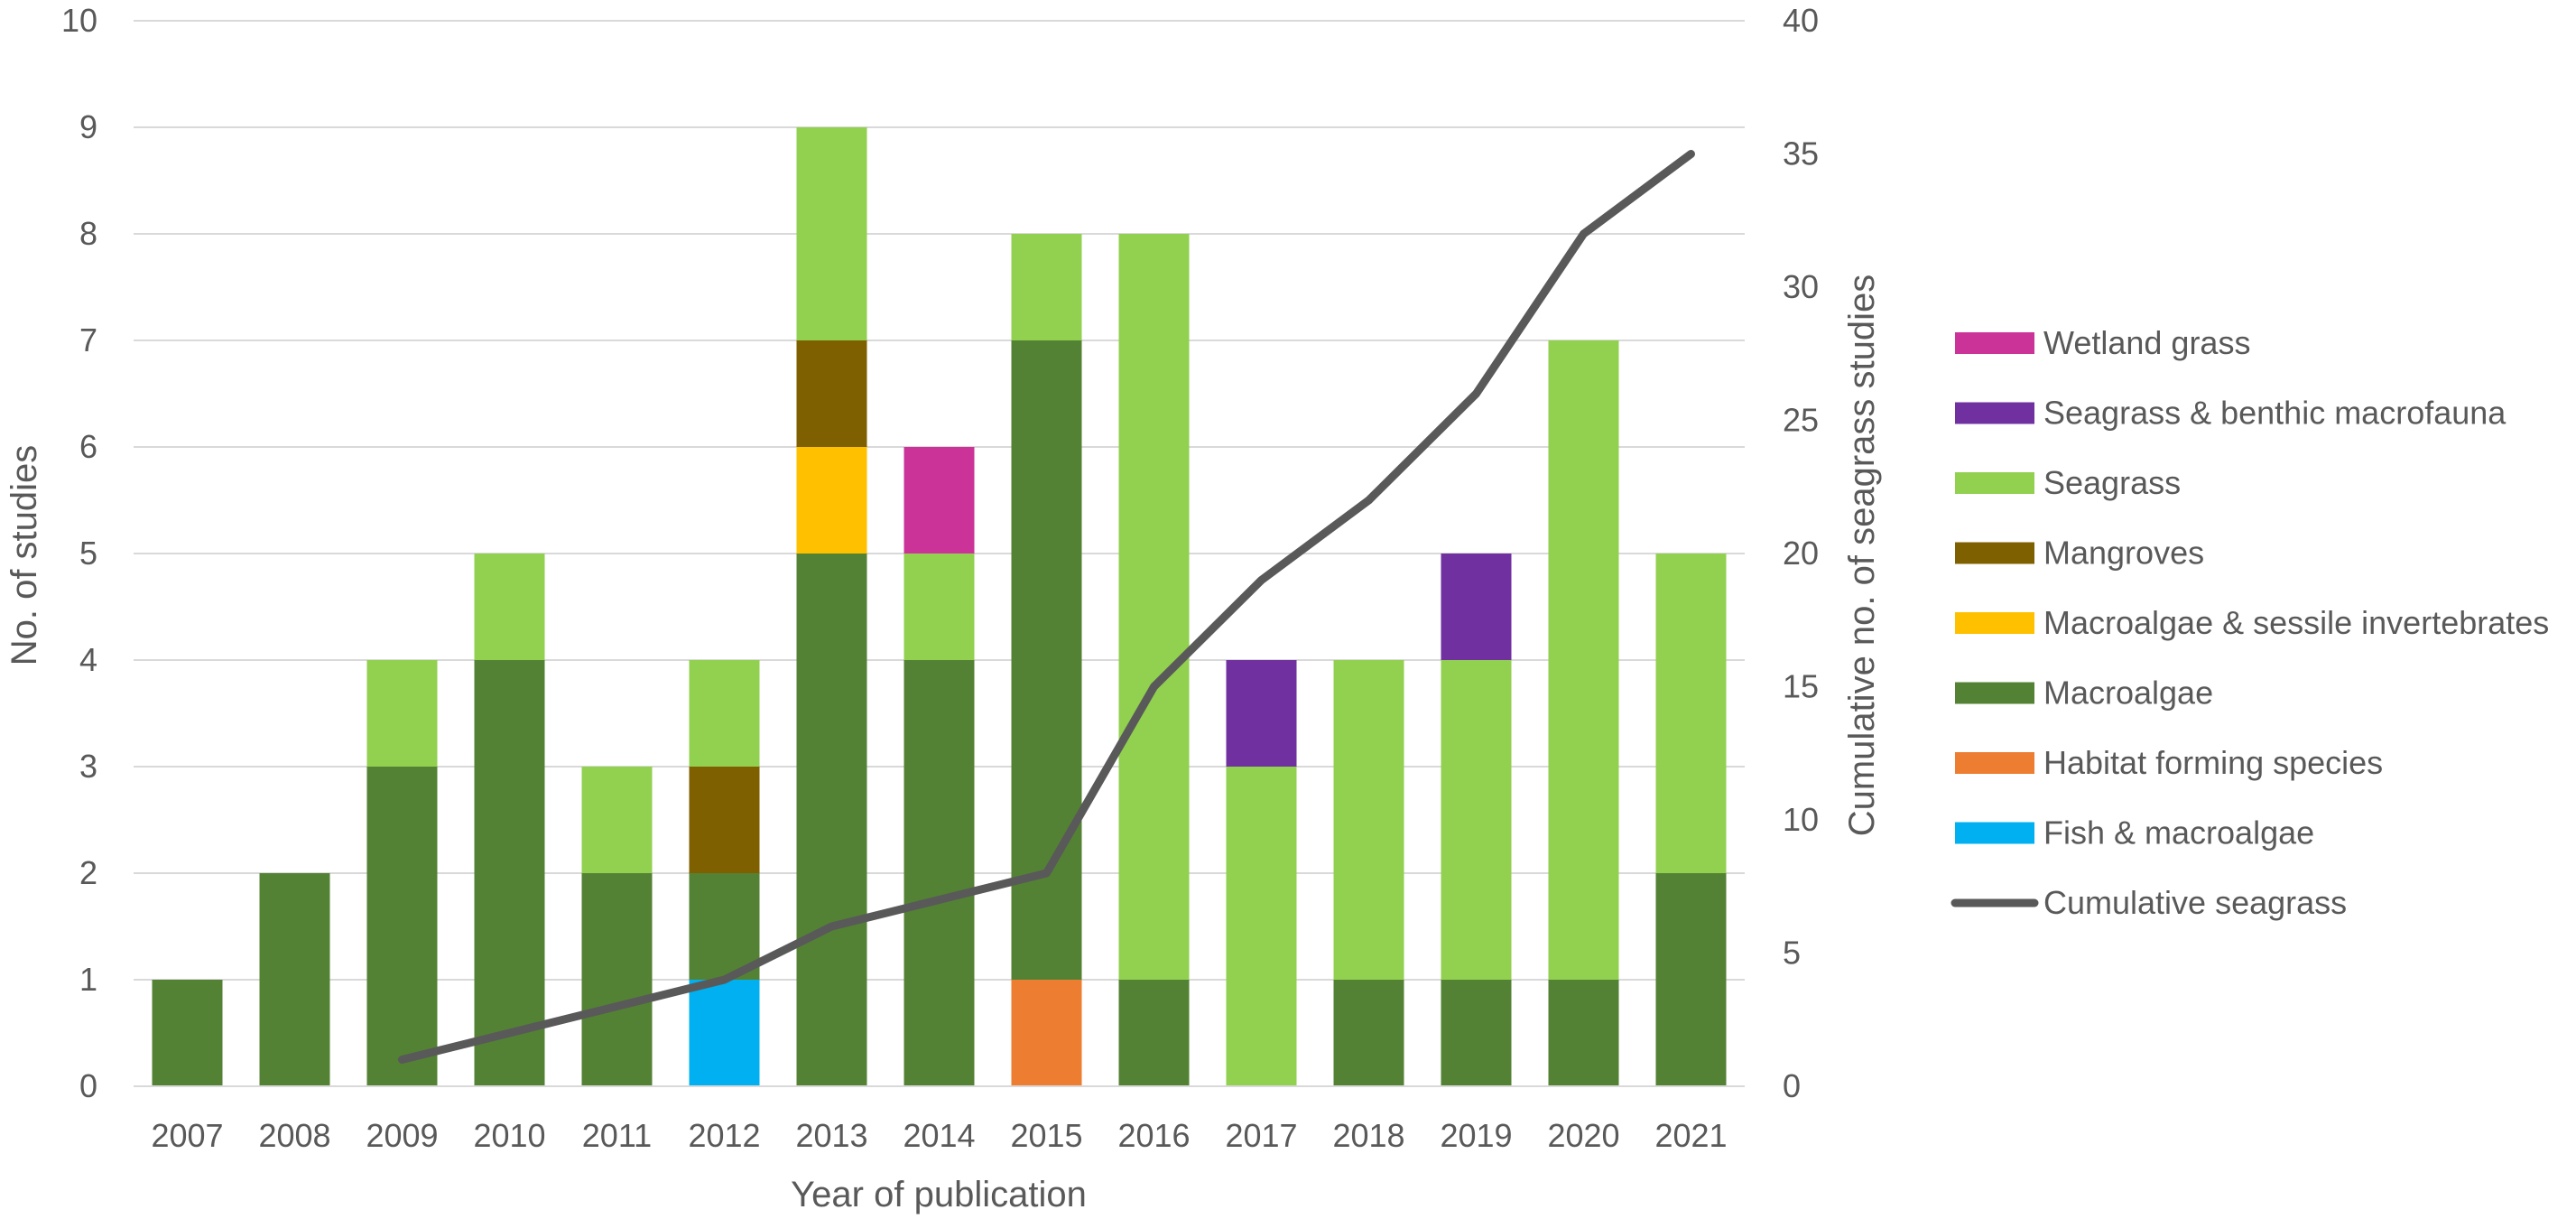 The height and width of the screenshot is (1219, 2576). Describe the element at coordinates (831, 393) in the screenshot. I see `bar-segment-mangroves-2013` at that location.